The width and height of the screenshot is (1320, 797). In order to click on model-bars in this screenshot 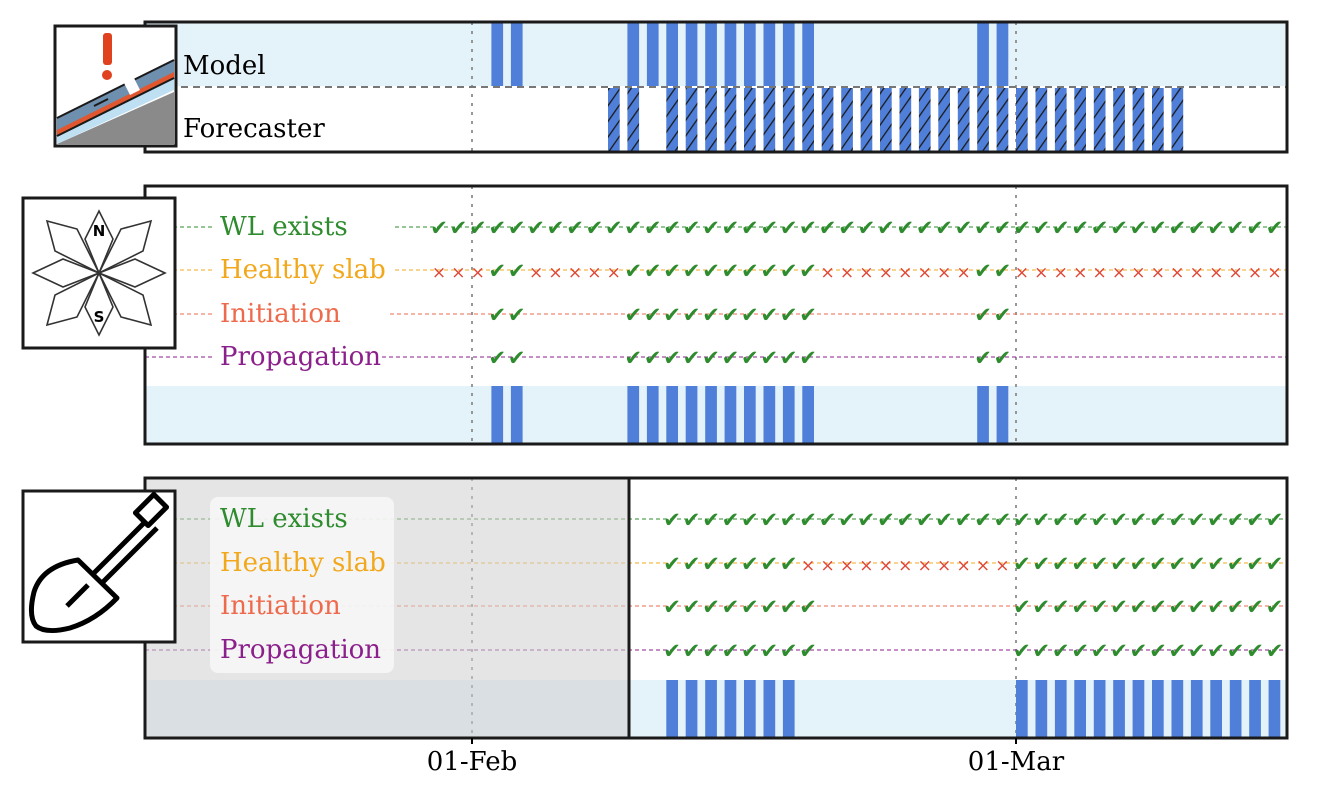, I will do `click(750, 54)`.